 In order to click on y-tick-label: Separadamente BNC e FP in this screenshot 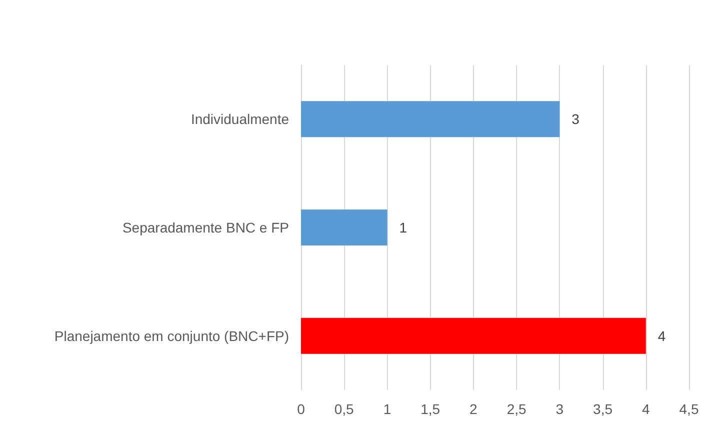, I will do `click(205, 228)`.